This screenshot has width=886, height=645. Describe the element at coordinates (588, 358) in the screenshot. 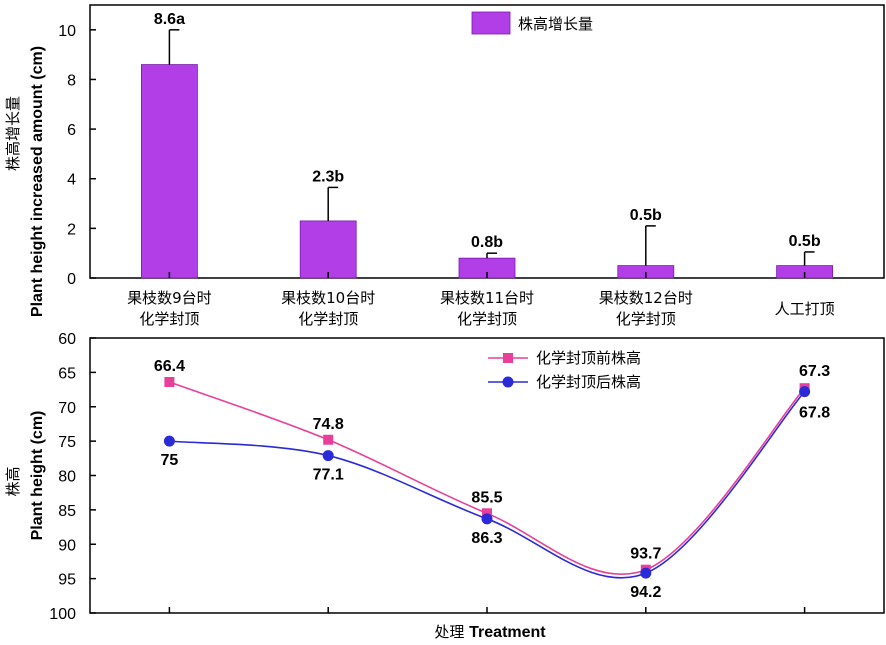

I see `legend-label-line: 化学封顶前株高` at that location.